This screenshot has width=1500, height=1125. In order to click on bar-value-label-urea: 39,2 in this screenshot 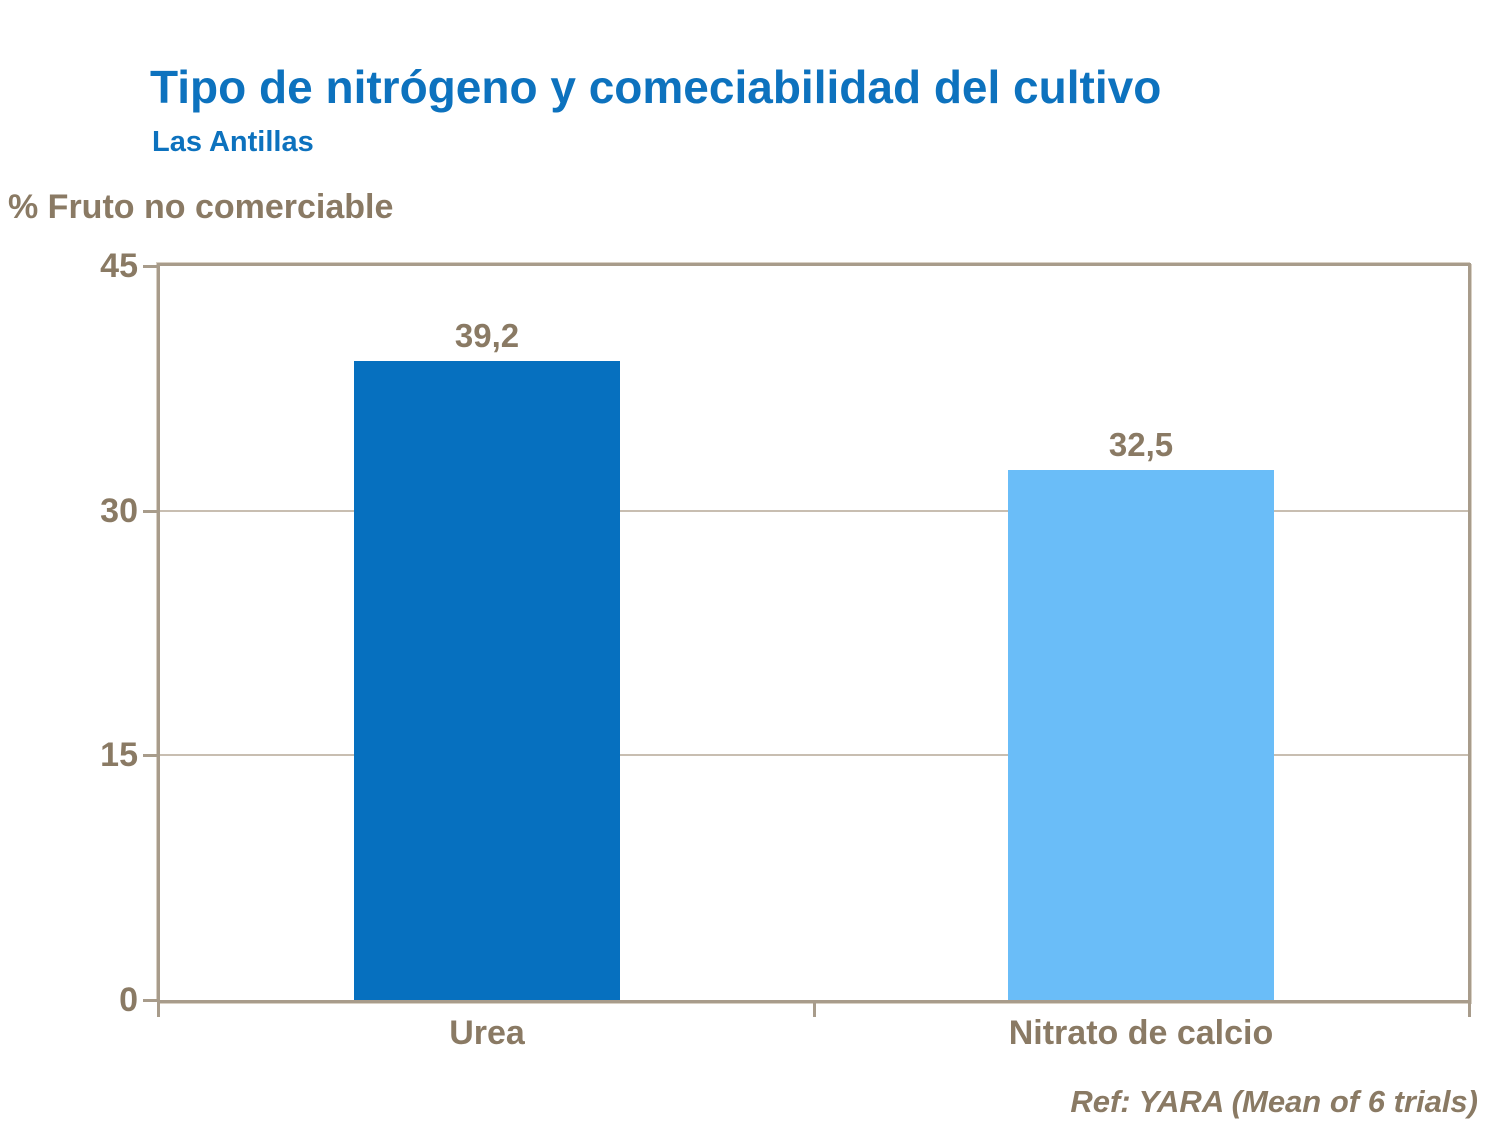, I will do `click(487, 335)`.